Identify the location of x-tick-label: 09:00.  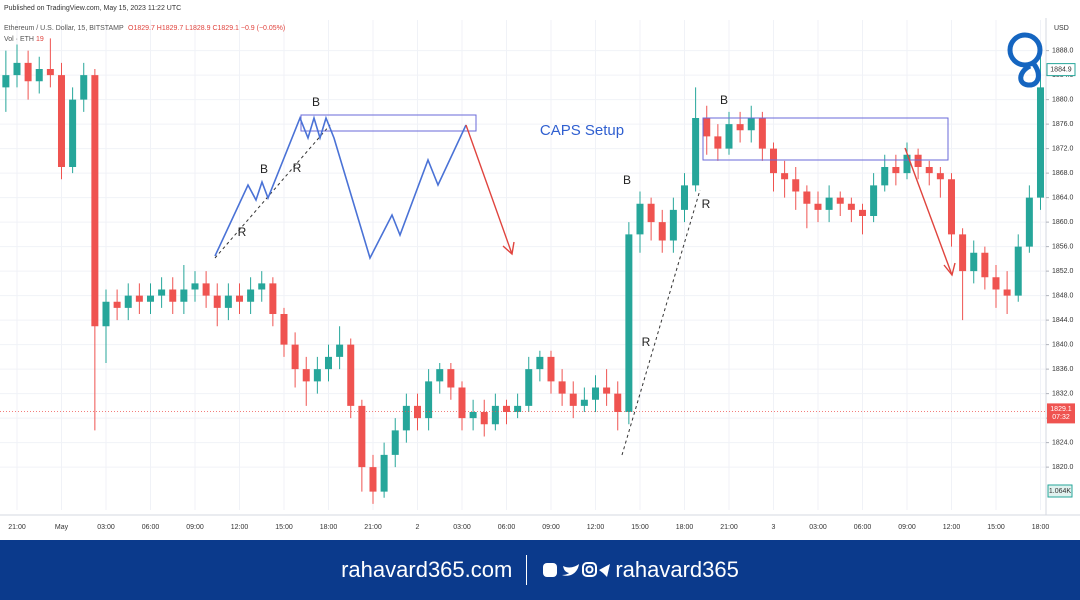
(551, 527).